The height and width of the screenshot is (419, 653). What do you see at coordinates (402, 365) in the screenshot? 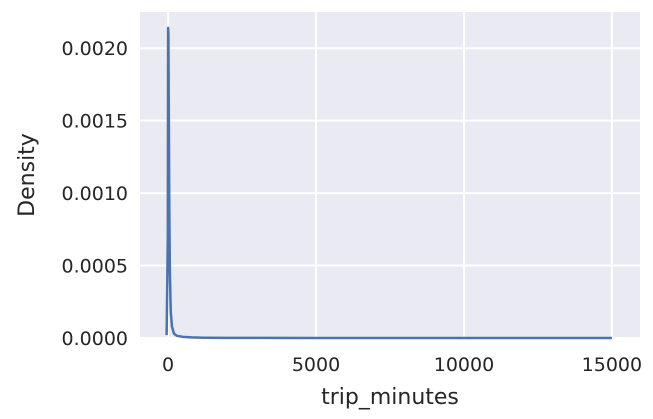
I see `x-axis-ticks: 0 5000 10000 15000` at bounding box center [402, 365].